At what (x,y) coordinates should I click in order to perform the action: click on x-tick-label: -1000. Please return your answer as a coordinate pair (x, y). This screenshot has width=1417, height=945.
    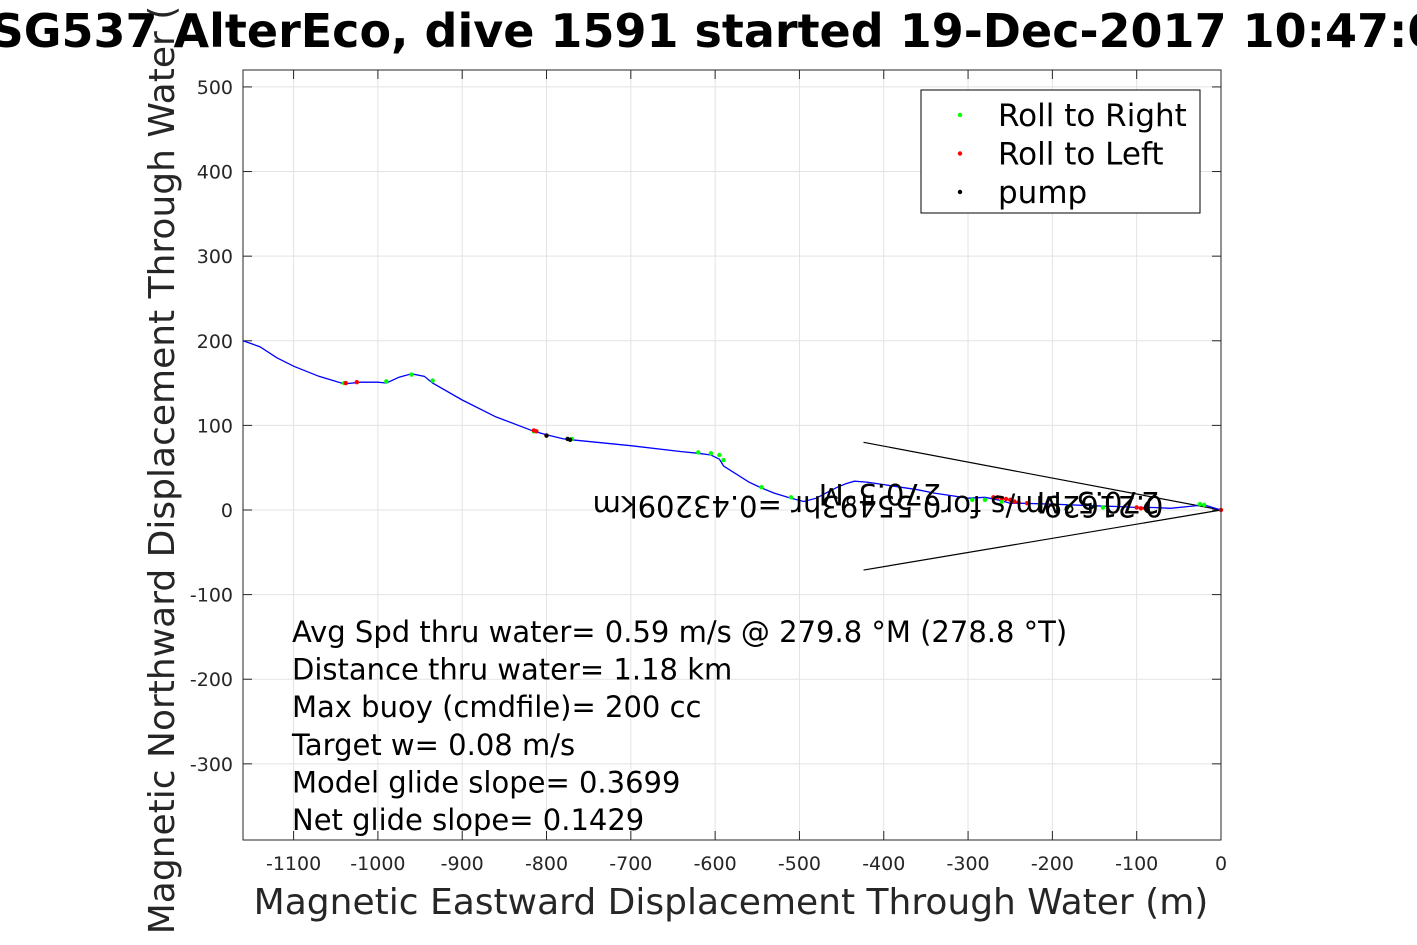
    Looking at the image, I should click on (377, 864).